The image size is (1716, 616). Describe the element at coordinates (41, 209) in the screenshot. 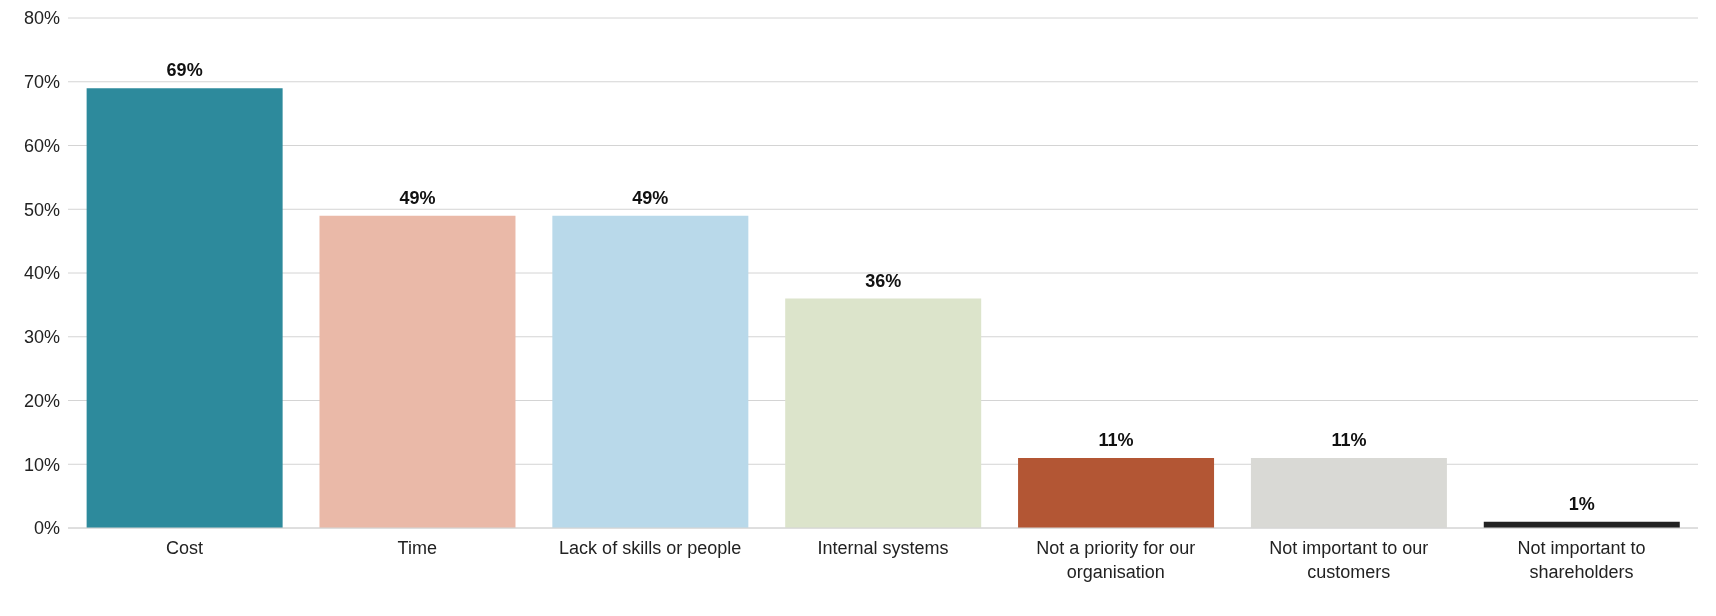

I see `y-tick-label: 50%` at that location.